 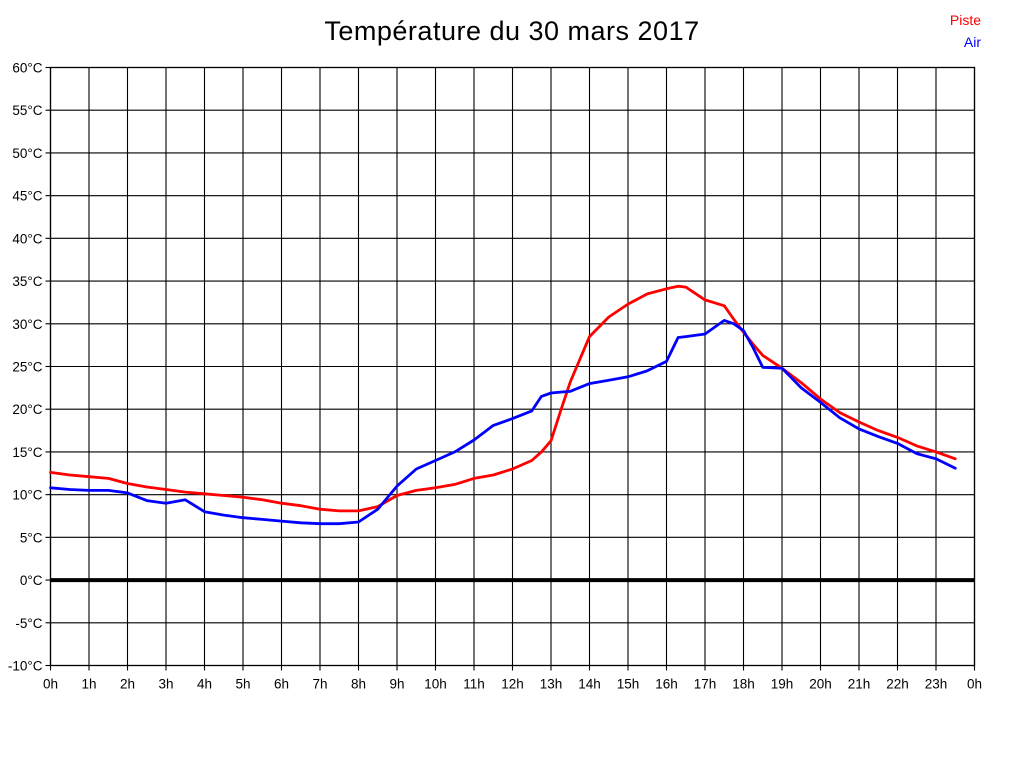 I want to click on x-tick-label: 4h, so click(x=204, y=684).